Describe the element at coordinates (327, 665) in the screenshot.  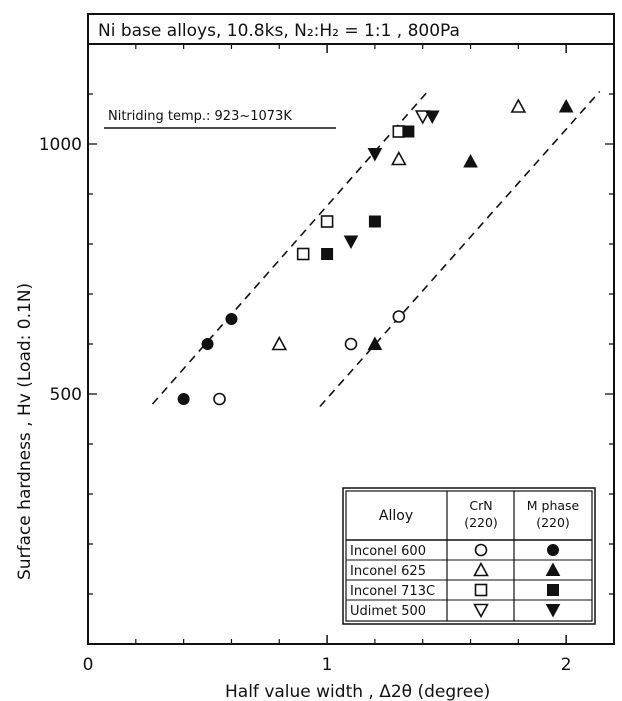
I see `x-tick-label: 1` at that location.